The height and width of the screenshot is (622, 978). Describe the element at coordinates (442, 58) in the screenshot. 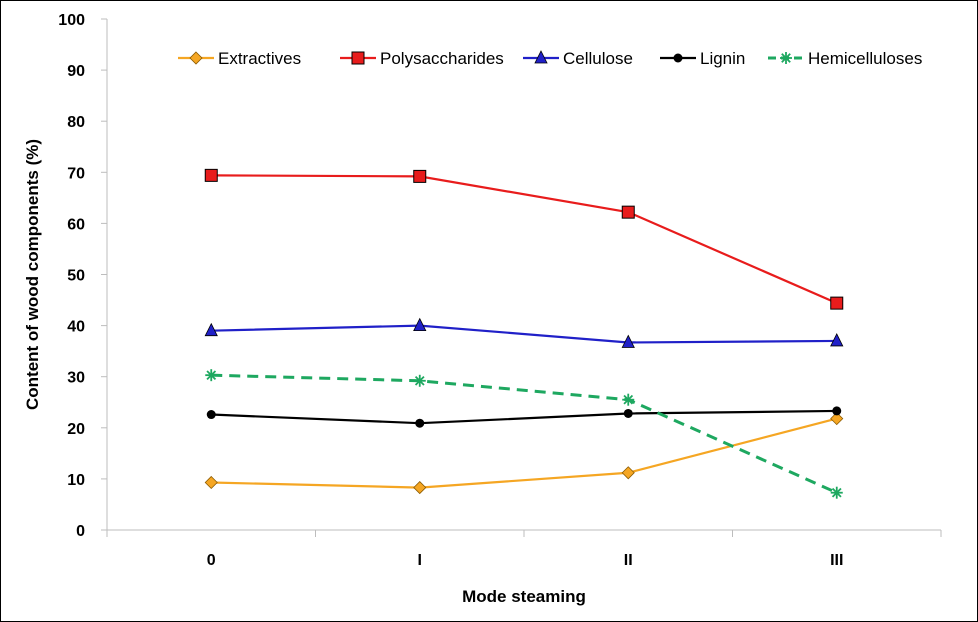

I see `legend-label: Polysaccharides` at that location.